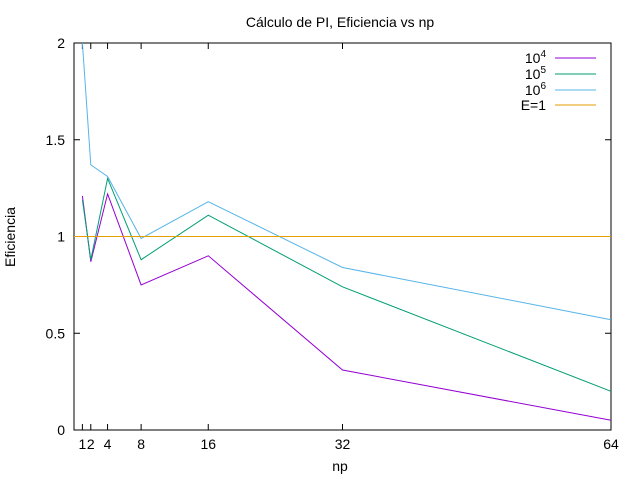 This screenshot has width=640, height=480. What do you see at coordinates (61, 237) in the screenshot?
I see `y-tick-label: 1` at bounding box center [61, 237].